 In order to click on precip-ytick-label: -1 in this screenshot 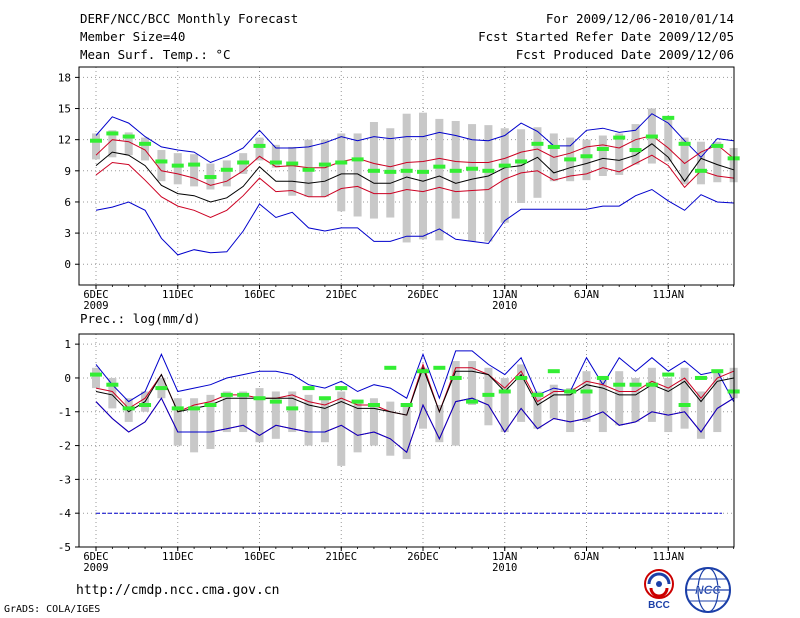, I will do `click(64, 412)`.